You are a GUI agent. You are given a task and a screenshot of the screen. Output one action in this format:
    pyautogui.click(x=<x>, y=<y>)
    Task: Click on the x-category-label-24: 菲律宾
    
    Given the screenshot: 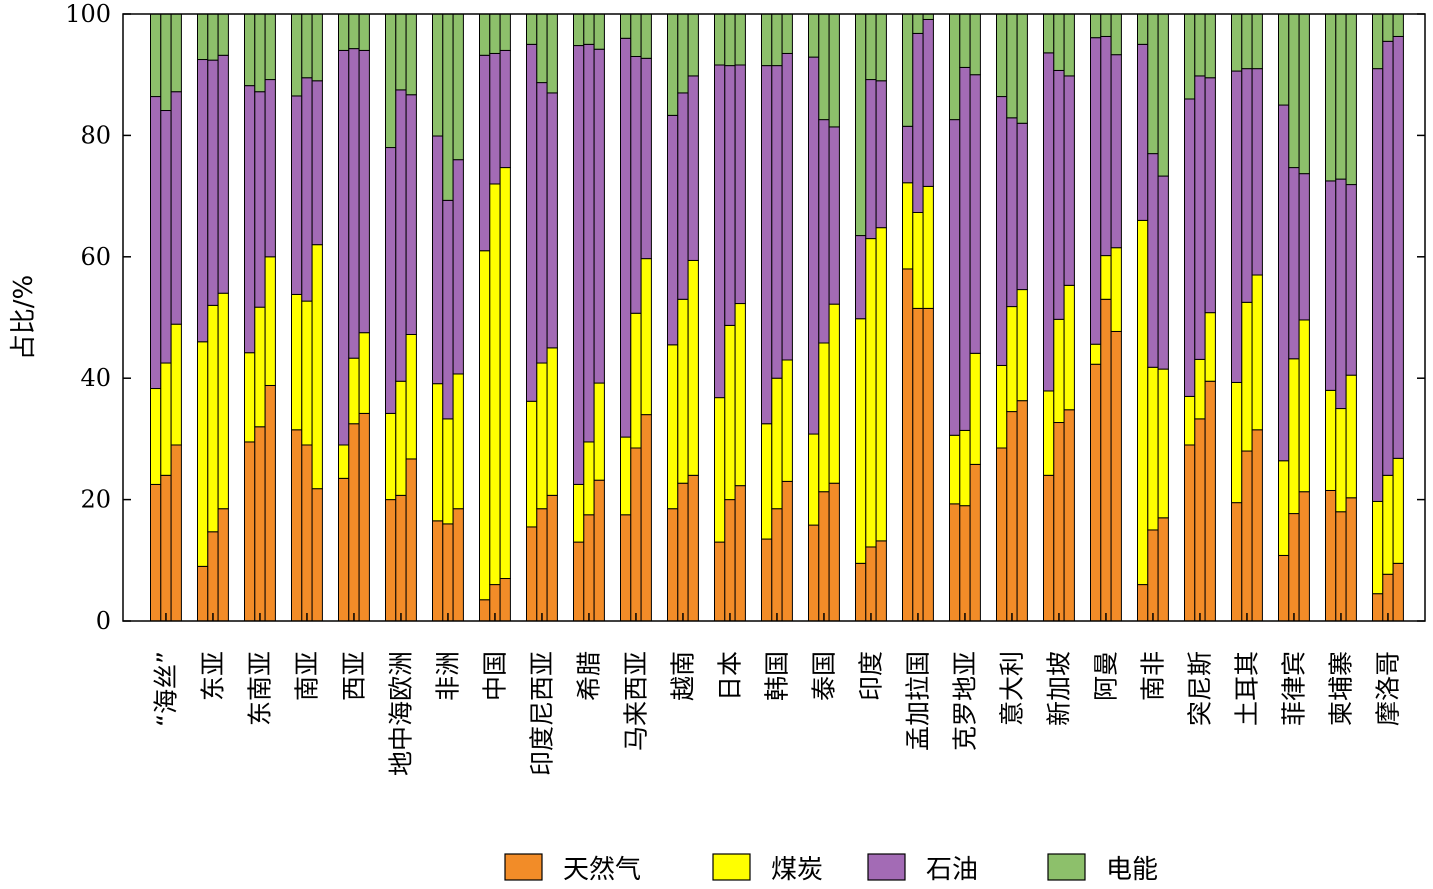 What is the action you would take?
    pyautogui.click(x=1293, y=688)
    